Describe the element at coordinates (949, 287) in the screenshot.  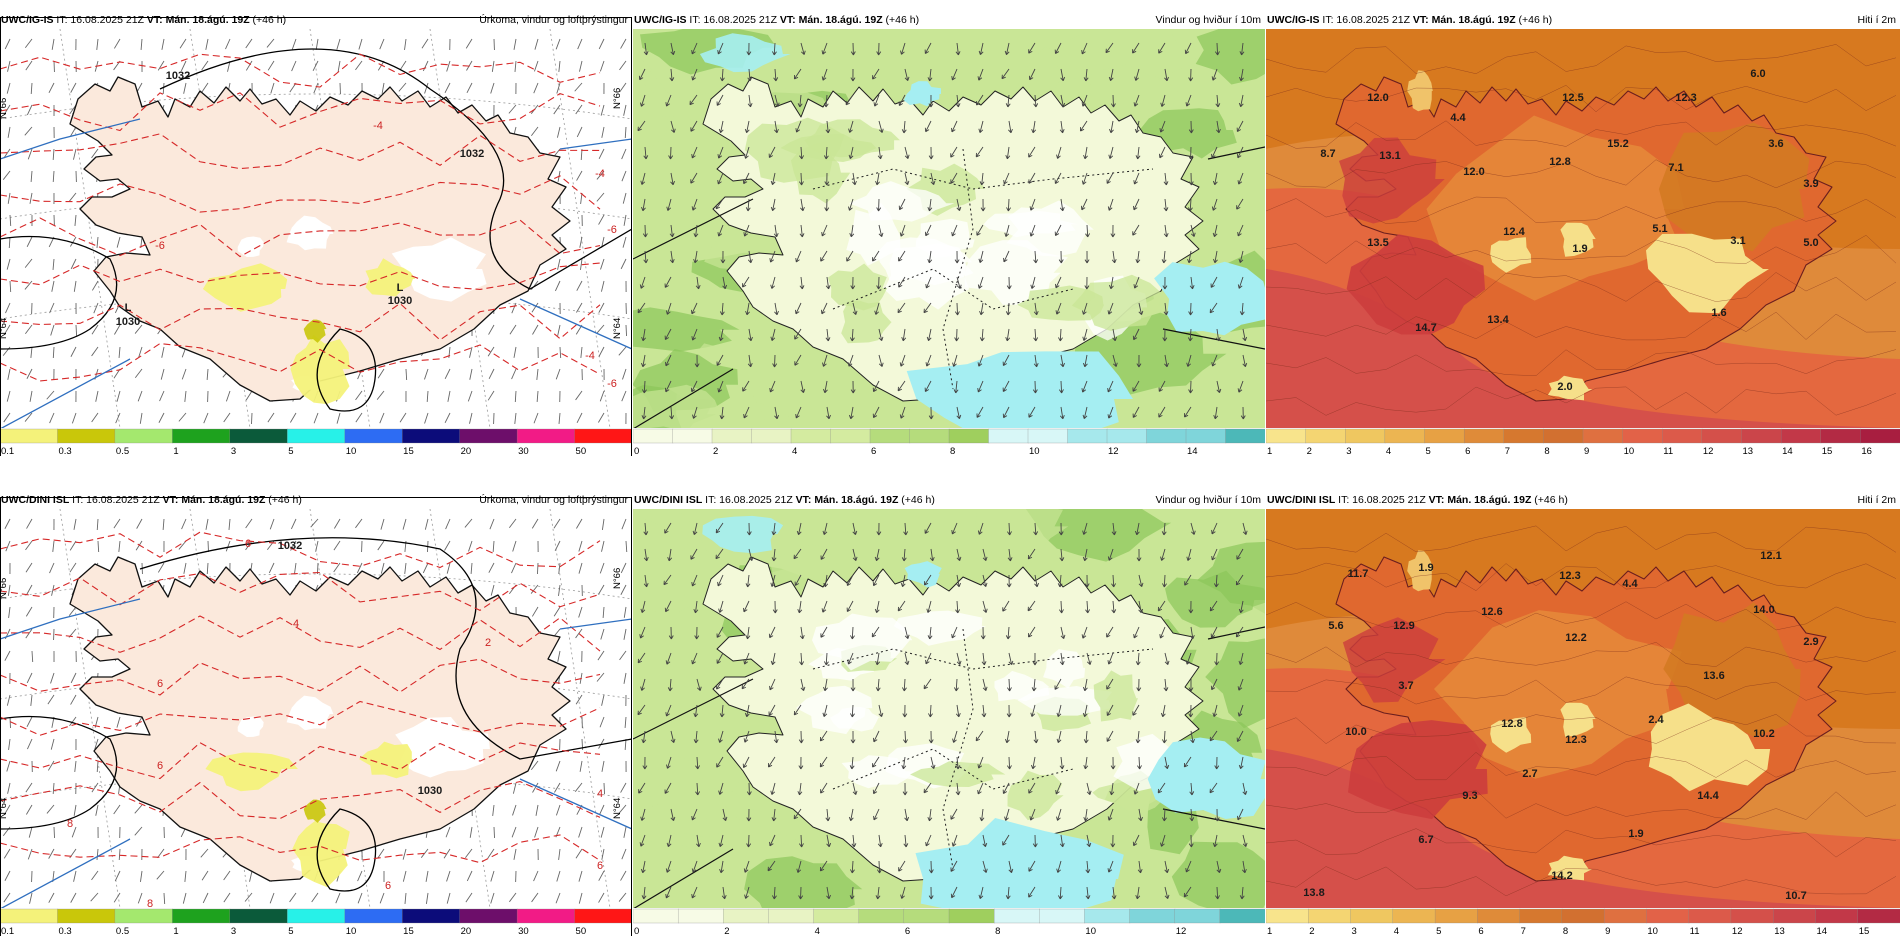
I see `frame-lines` at that location.